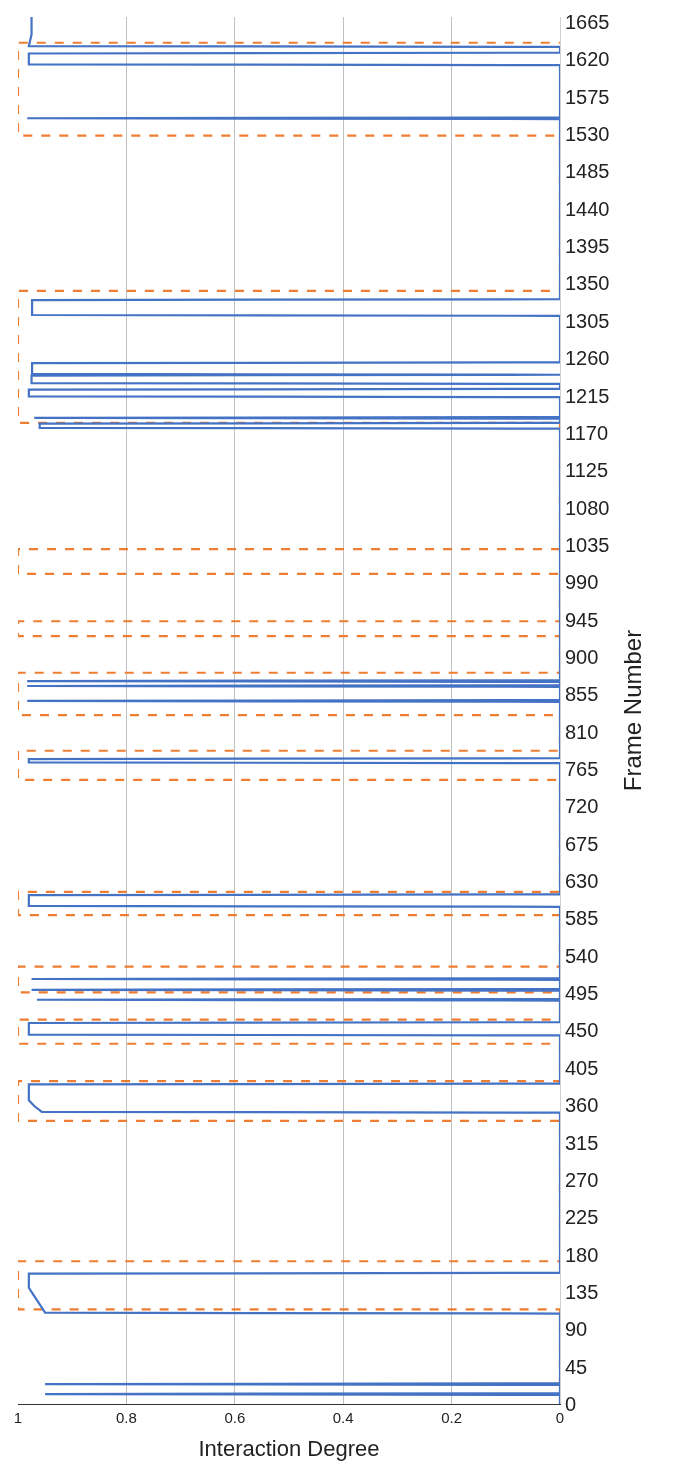  I want to click on y-tick-label: 360, so click(582, 1105).